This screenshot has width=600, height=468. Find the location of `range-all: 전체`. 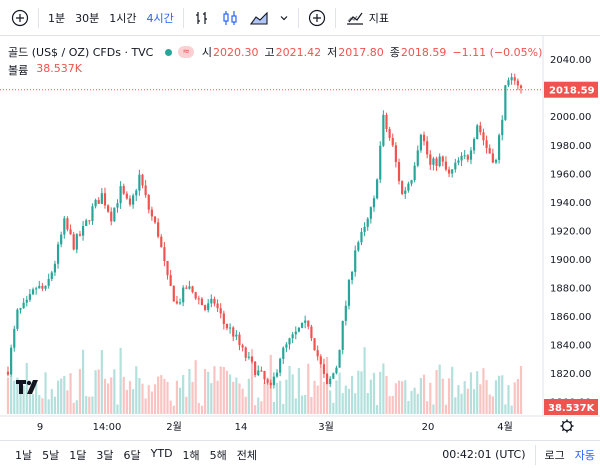

range-all: 전체 is located at coordinates (247, 455).